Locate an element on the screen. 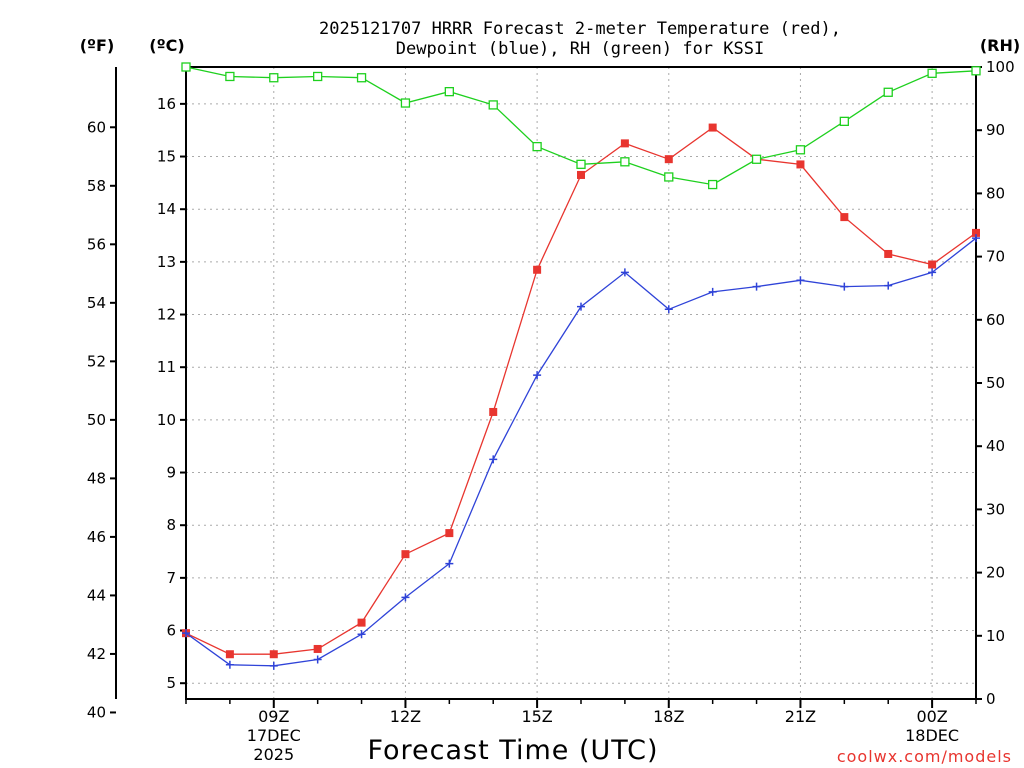 Image resolution: width=1024 pixels, height=768 pixels. rh-tick-label-40: 40 is located at coordinates (995, 446).